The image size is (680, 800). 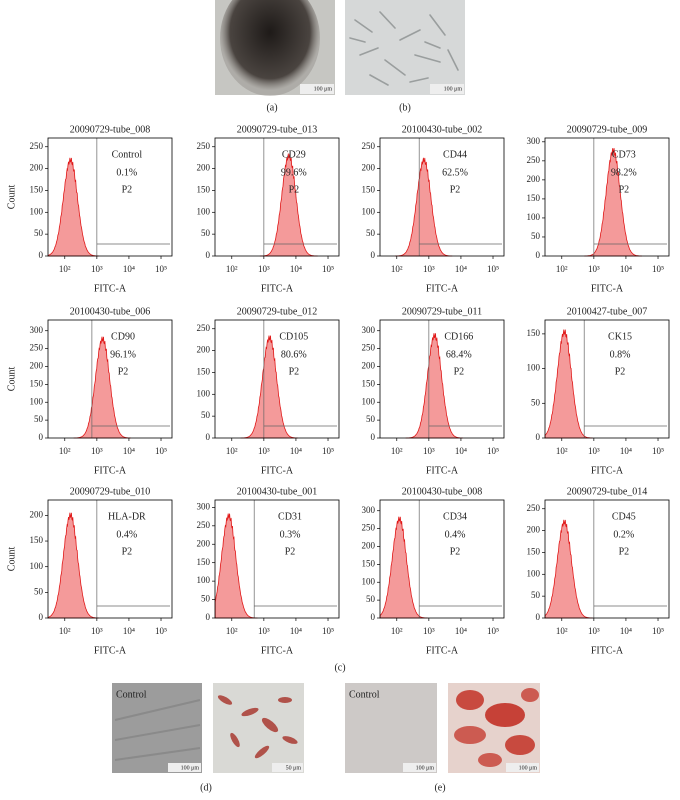 What do you see at coordinates (620, 354) in the screenshot?
I see `percent-label: 0.8%` at bounding box center [620, 354].